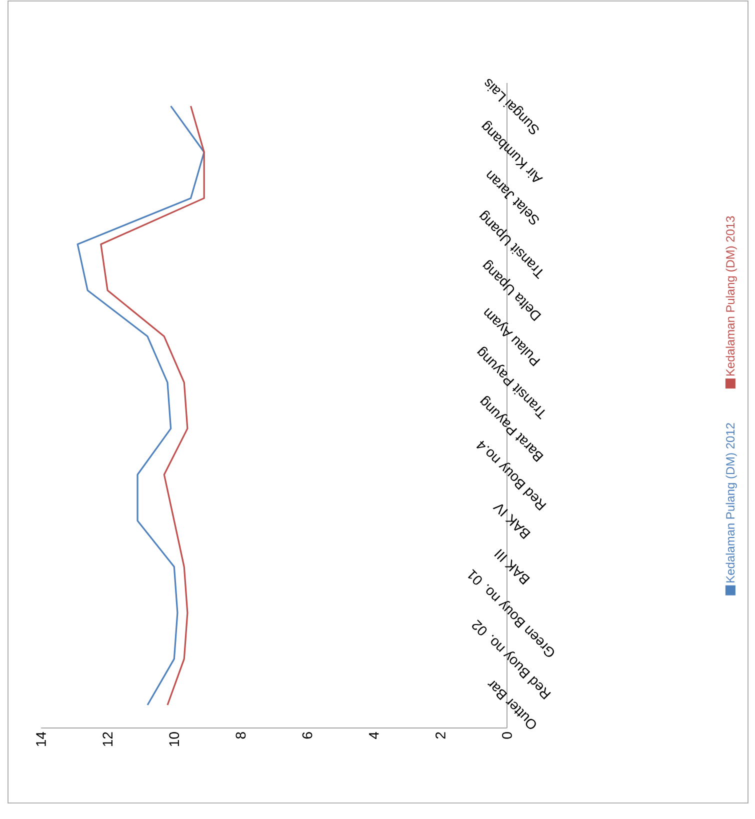 Image resolution: width=755 pixels, height=819 pixels. Describe the element at coordinates (507, 735) in the screenshot. I see `x-tick-label: 0` at that location.